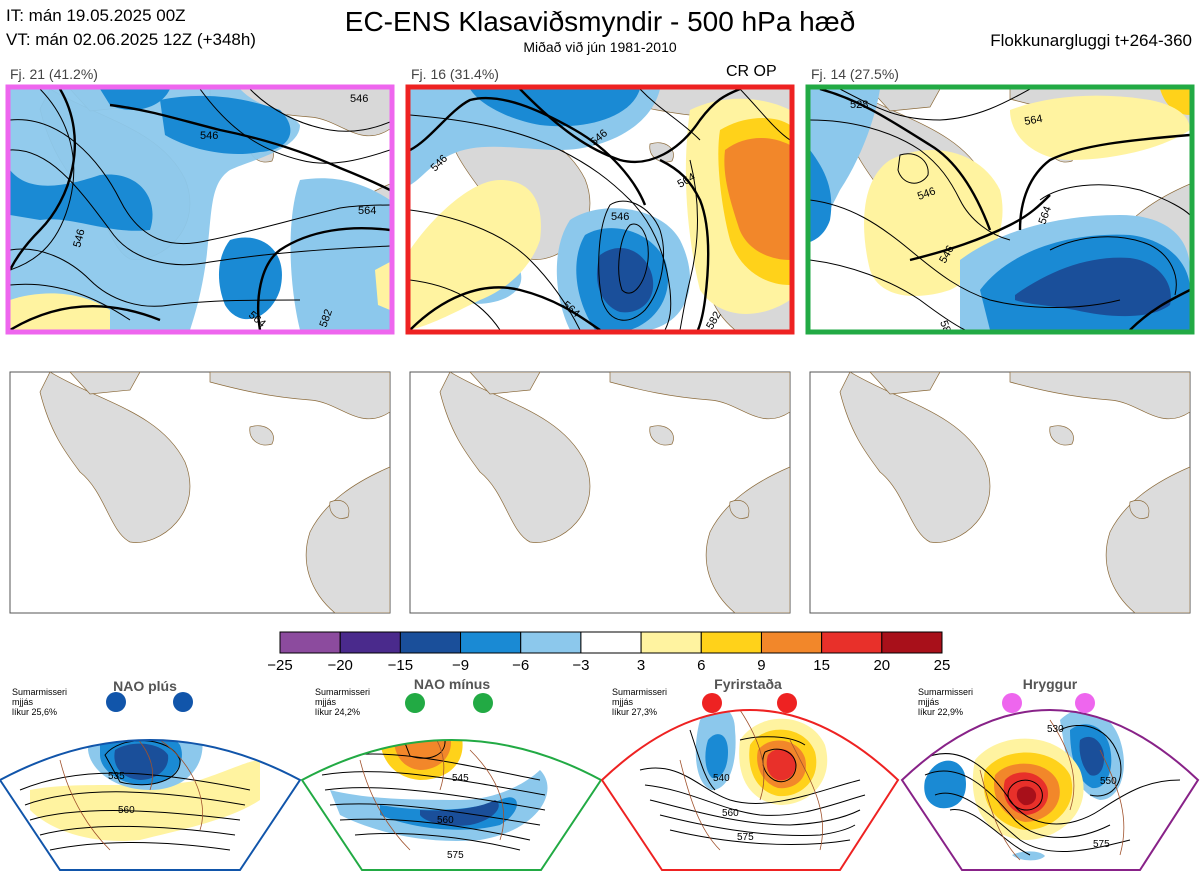 This screenshot has width=1200, height=871. I want to click on cluster-2-label: Fj. 16 (31.4%), so click(455, 74).